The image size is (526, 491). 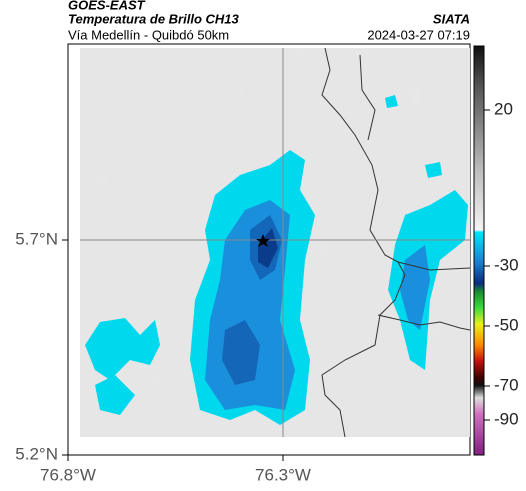 What do you see at coordinates (451, 18) in the screenshot?
I see `agency: SIATA` at bounding box center [451, 18].